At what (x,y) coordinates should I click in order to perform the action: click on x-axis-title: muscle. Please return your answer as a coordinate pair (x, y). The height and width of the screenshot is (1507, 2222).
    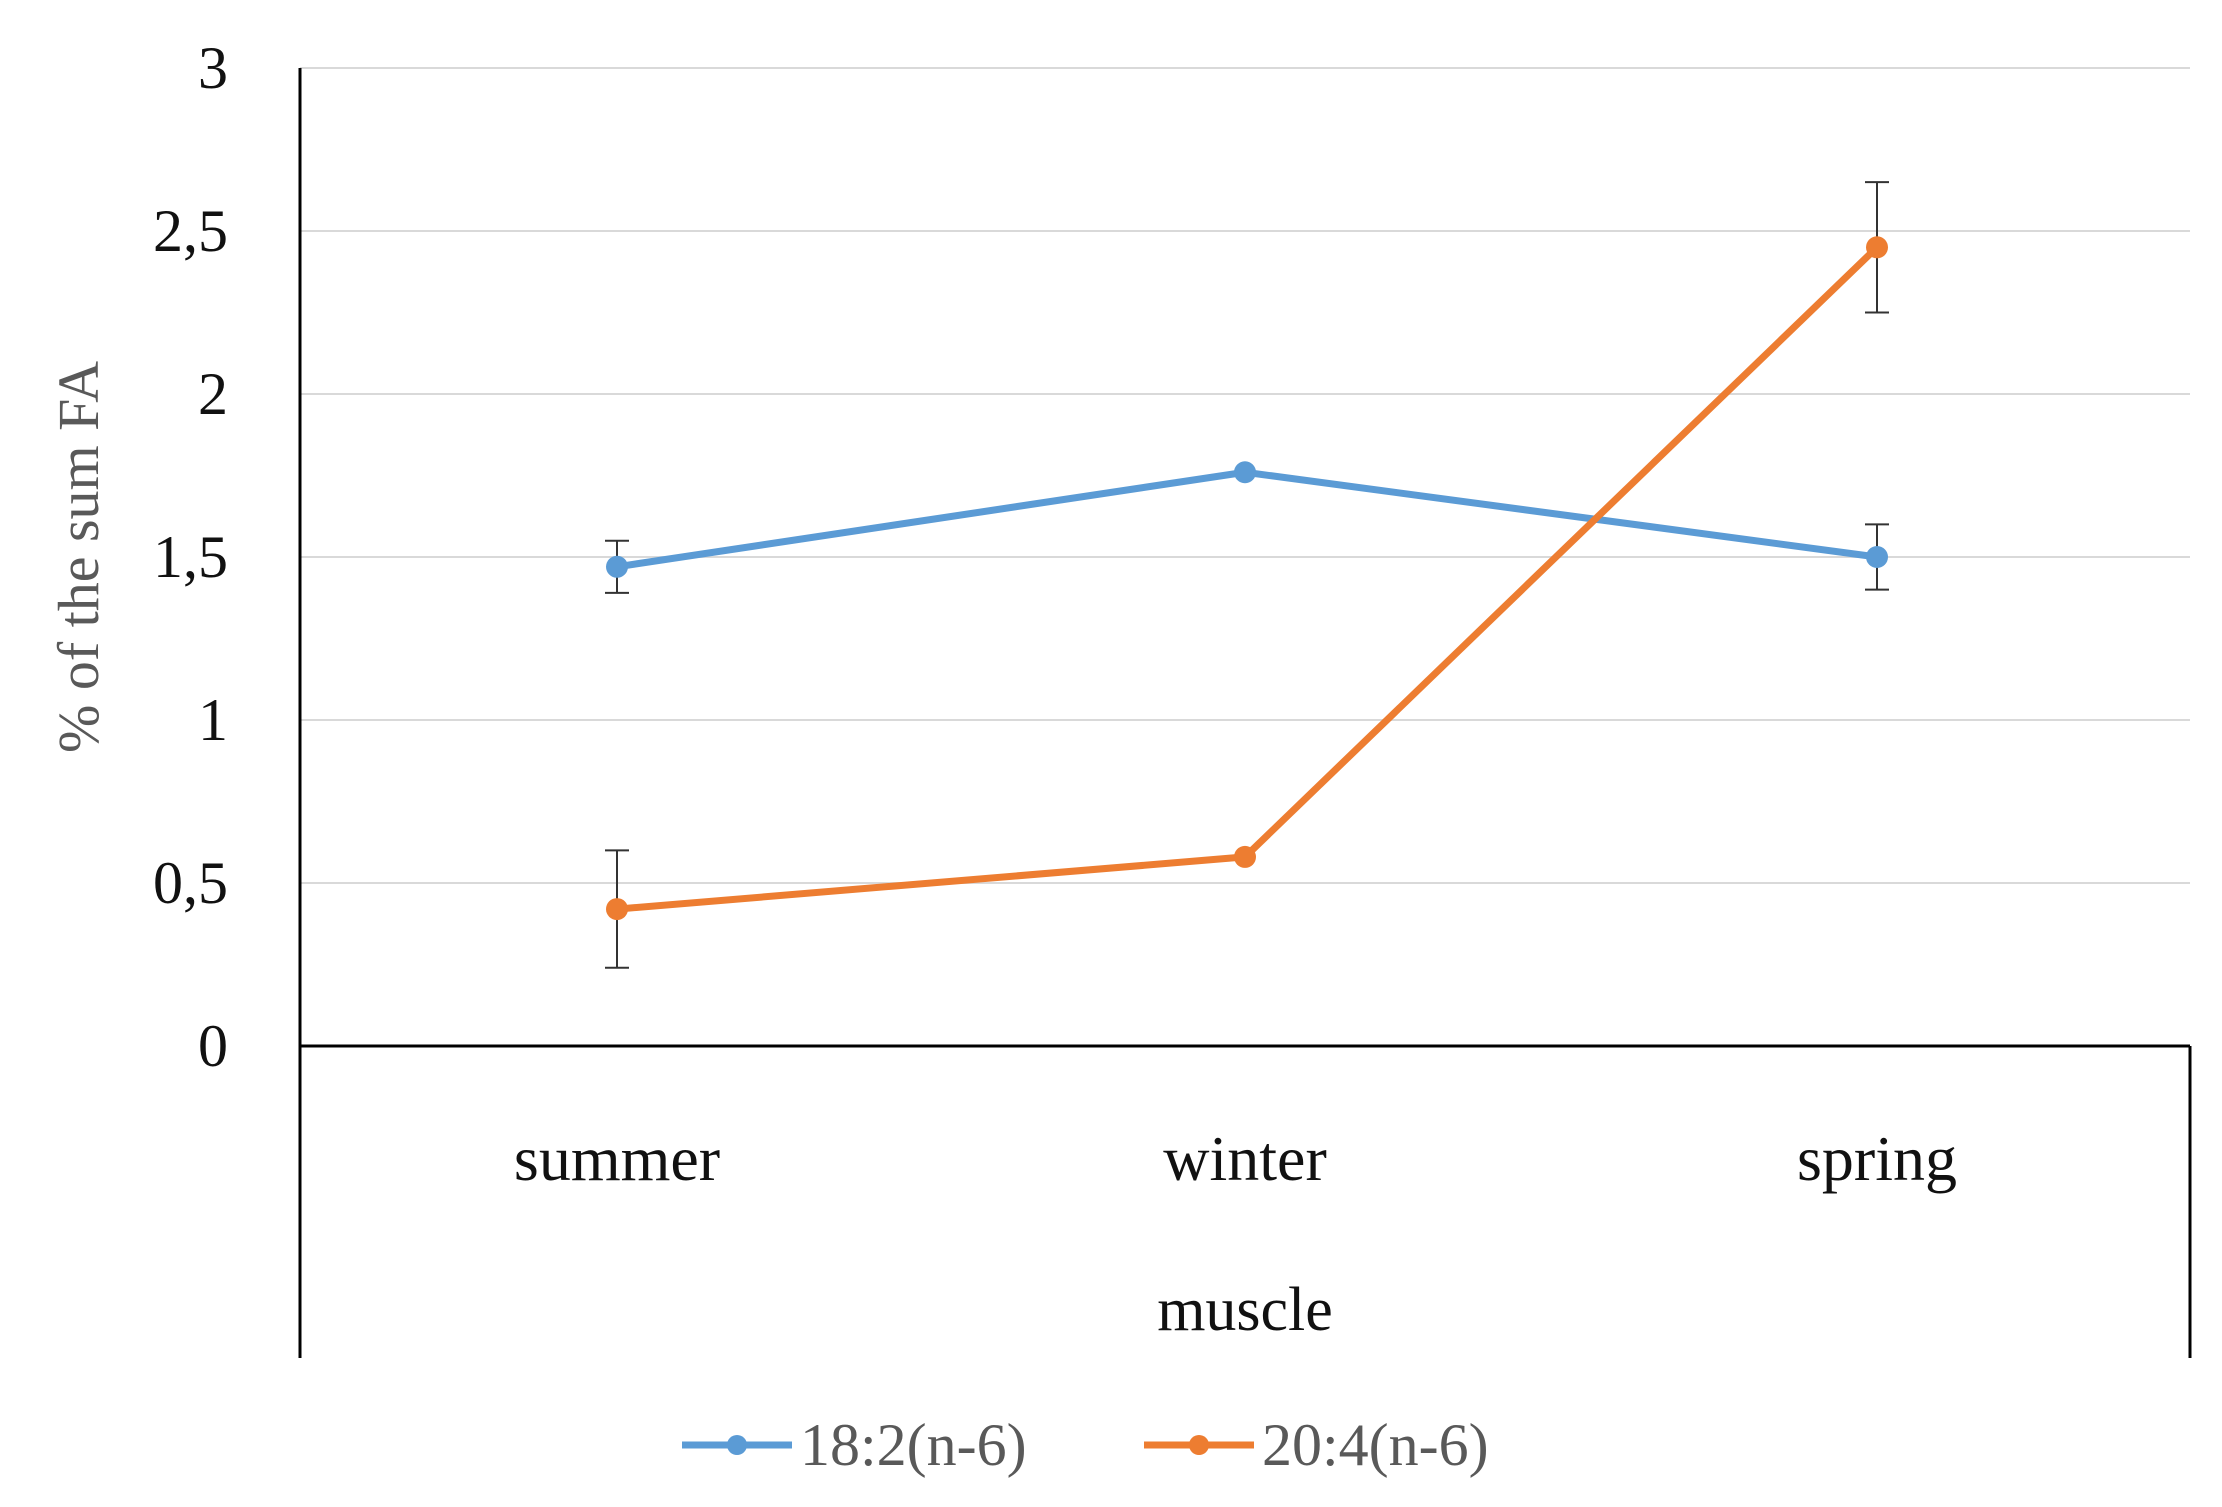
    Looking at the image, I should click on (1245, 1310).